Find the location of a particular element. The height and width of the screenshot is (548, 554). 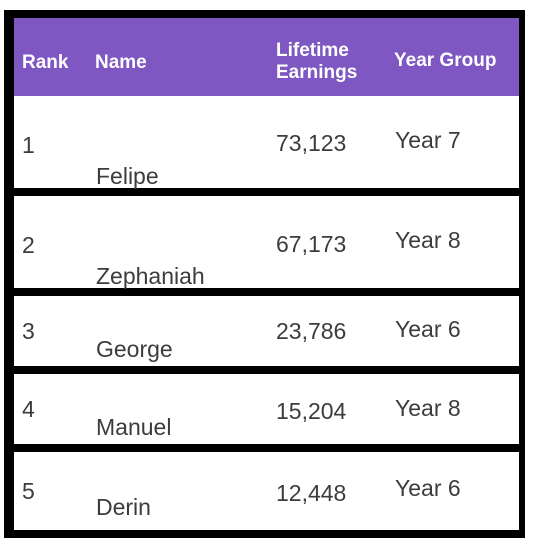

table-row: 4 Manuel 15,204 Year 8 is located at coordinates (266, 409).